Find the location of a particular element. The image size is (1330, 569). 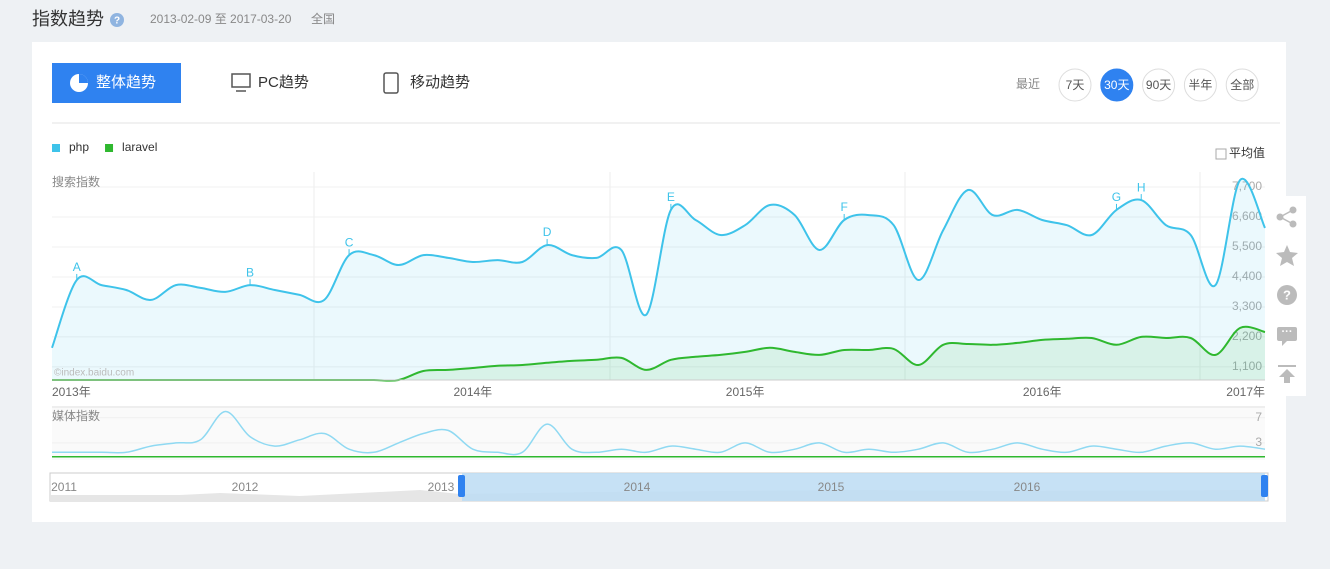

y-tick-label: 3,300 is located at coordinates (1247, 306).